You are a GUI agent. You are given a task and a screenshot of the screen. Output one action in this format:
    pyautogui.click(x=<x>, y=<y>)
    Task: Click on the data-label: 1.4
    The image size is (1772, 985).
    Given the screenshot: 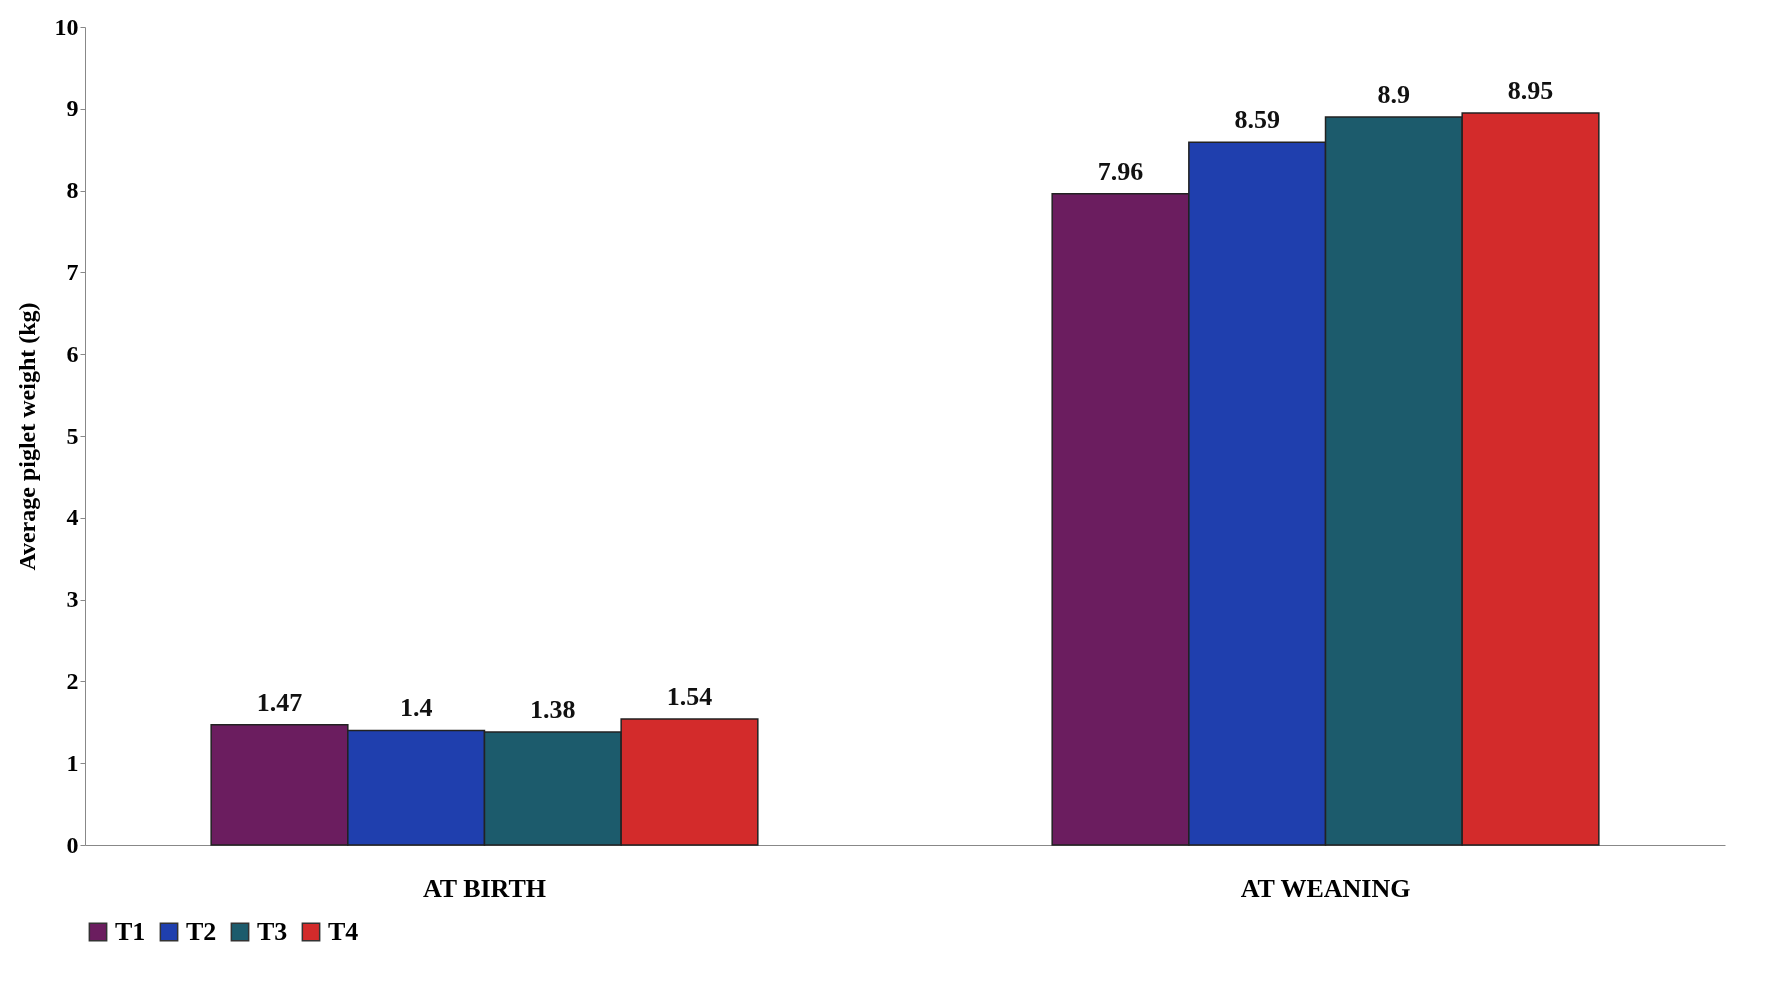 What is the action you would take?
    pyautogui.click(x=416, y=708)
    